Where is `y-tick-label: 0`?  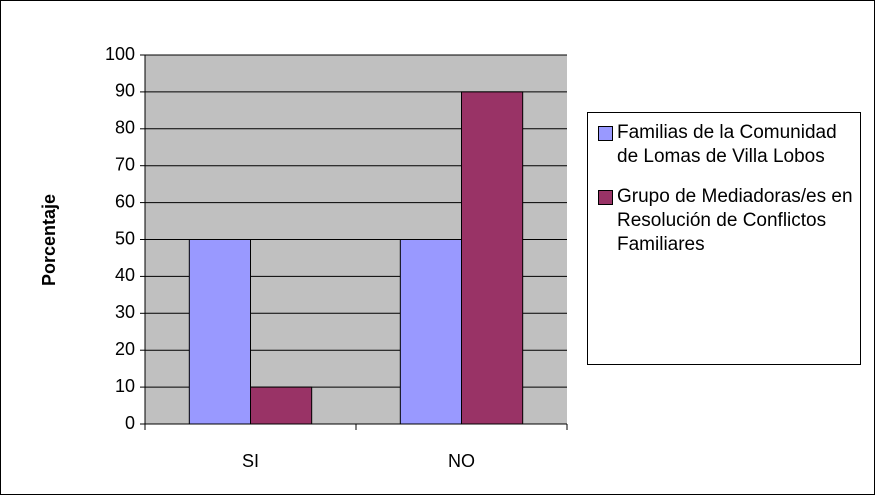 y-tick-label: 0 is located at coordinates (130, 423).